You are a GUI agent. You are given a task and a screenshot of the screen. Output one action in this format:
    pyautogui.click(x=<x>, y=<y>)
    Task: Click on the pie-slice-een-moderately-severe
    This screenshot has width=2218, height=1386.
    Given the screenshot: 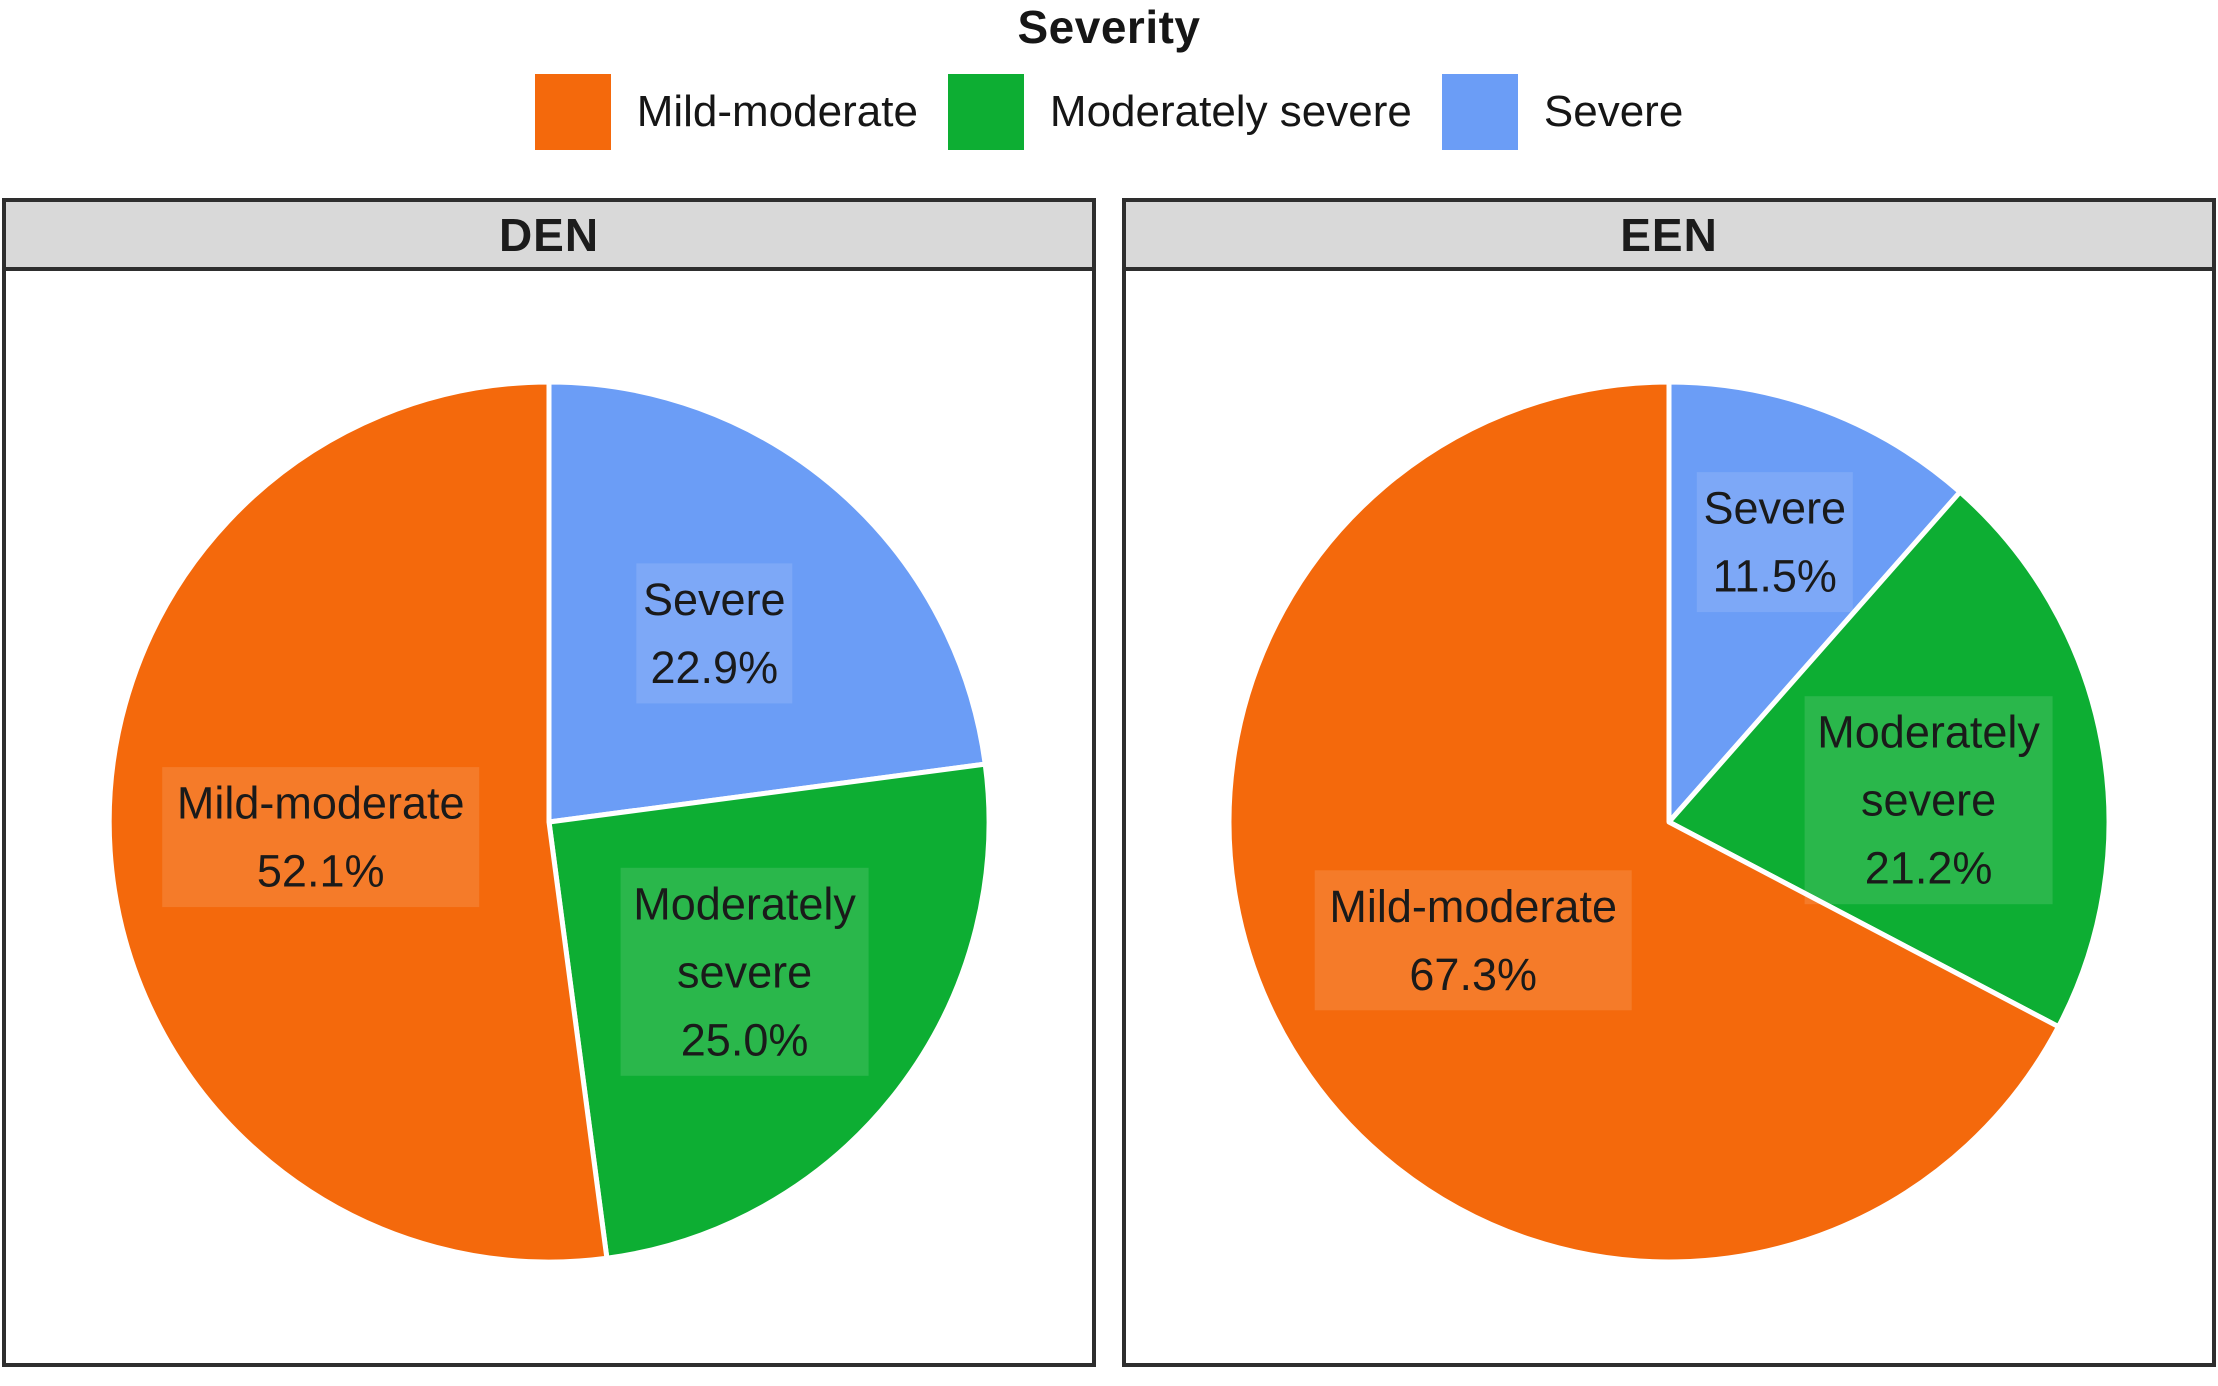 What is the action you would take?
    pyautogui.click(x=1889, y=759)
    